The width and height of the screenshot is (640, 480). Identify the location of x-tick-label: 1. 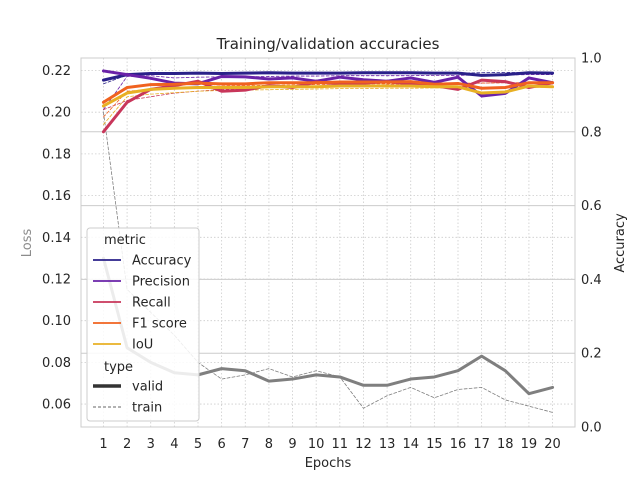
(103, 444).